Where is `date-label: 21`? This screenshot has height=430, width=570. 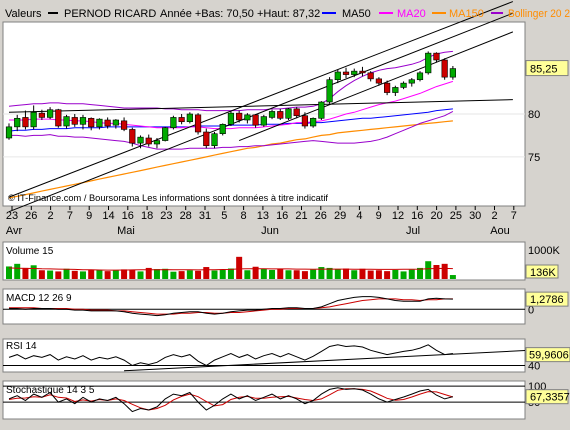
date-label: 21 is located at coordinates (301, 216).